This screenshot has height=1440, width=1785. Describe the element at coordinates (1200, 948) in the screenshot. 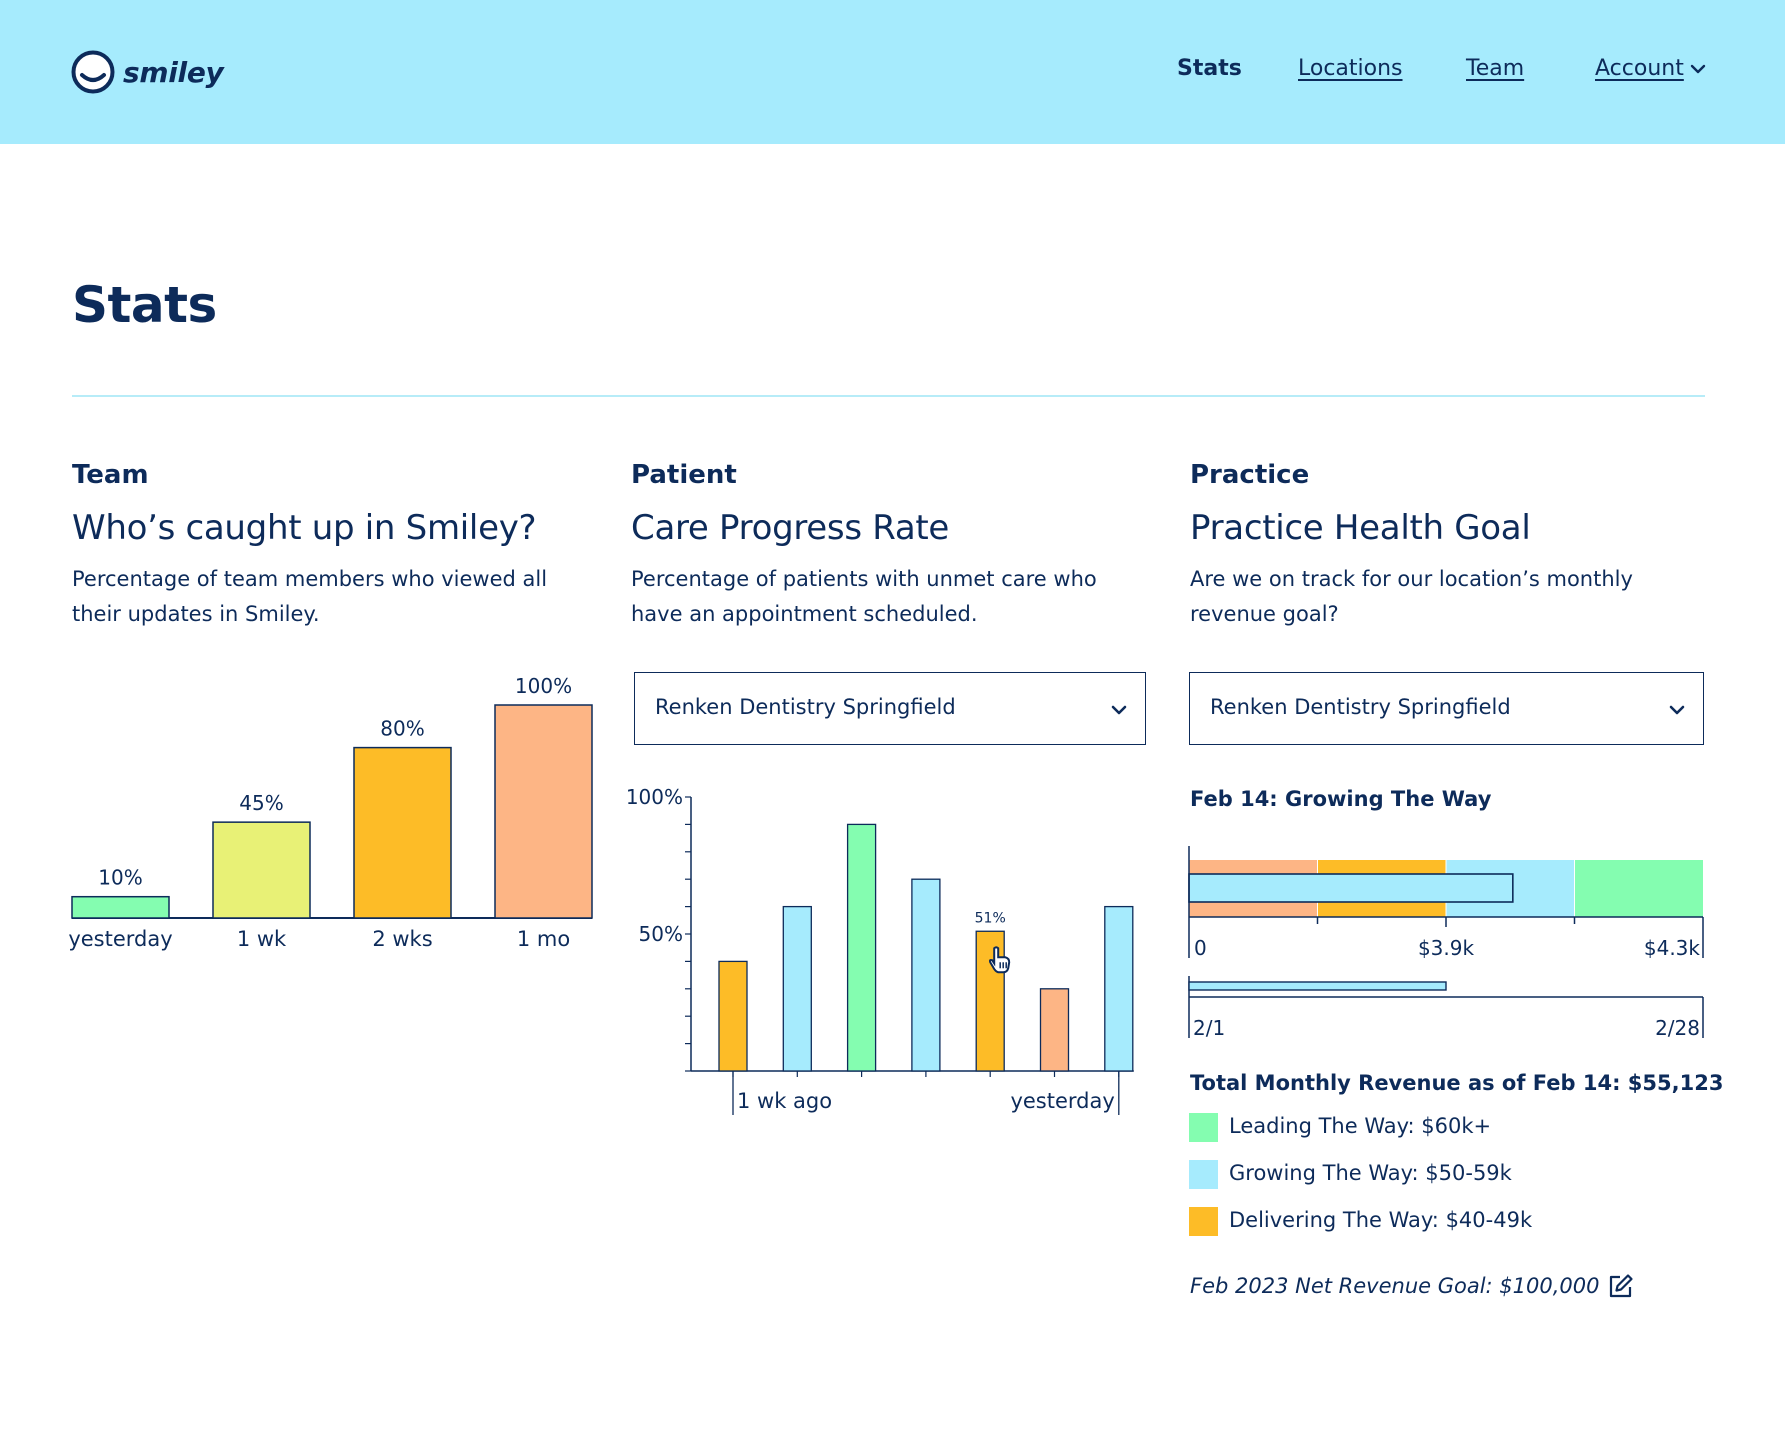

I see `bullet-axis-label-min: 0` at that location.